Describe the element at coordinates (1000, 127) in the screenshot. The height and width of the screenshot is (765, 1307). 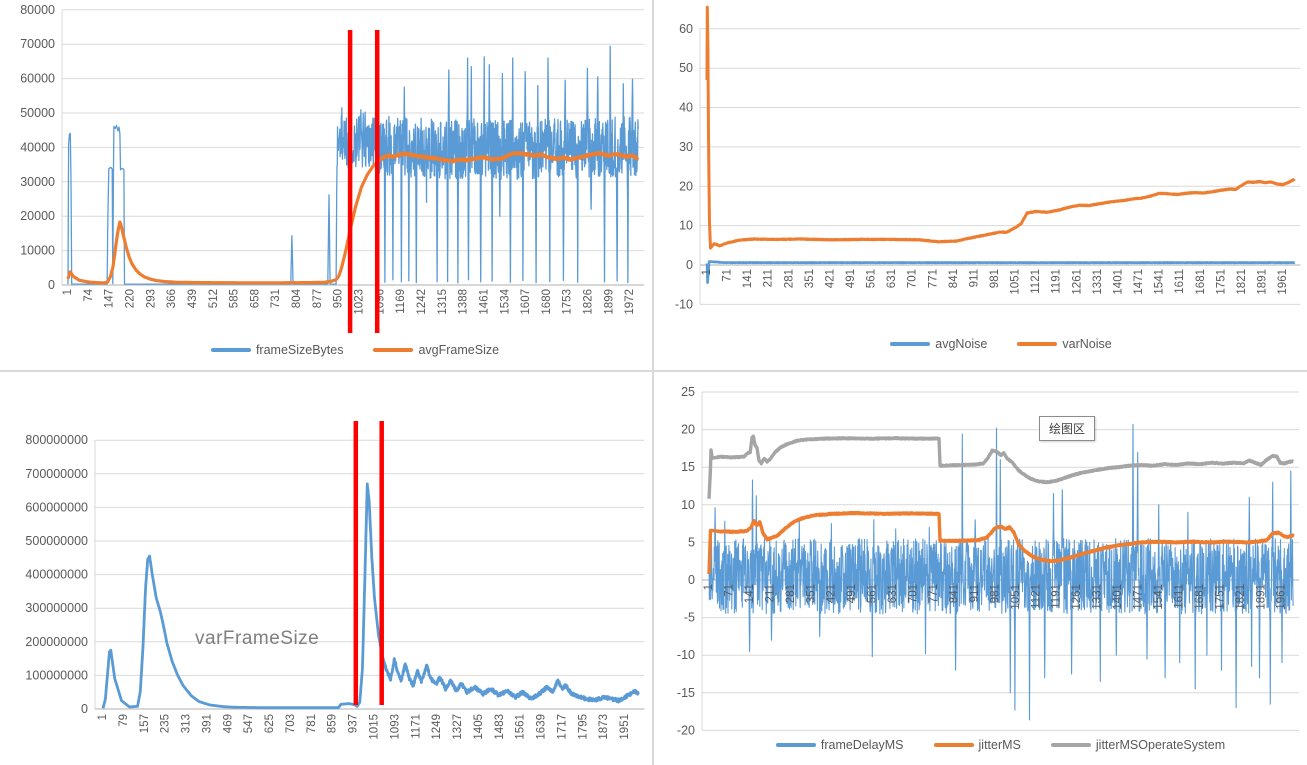
I see `series-varNoise-line` at that location.